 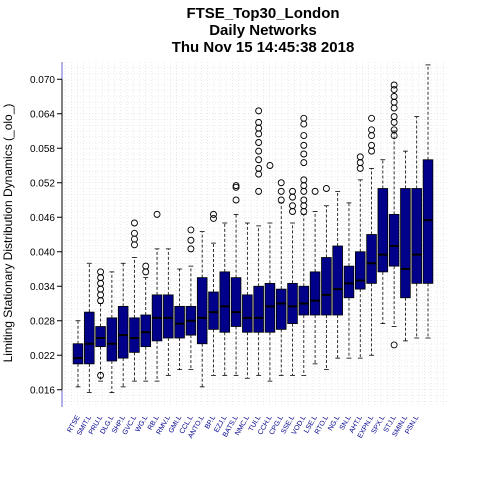 What do you see at coordinates (42, 80) in the screenshot?
I see `y-tick-label: 0.070` at bounding box center [42, 80].